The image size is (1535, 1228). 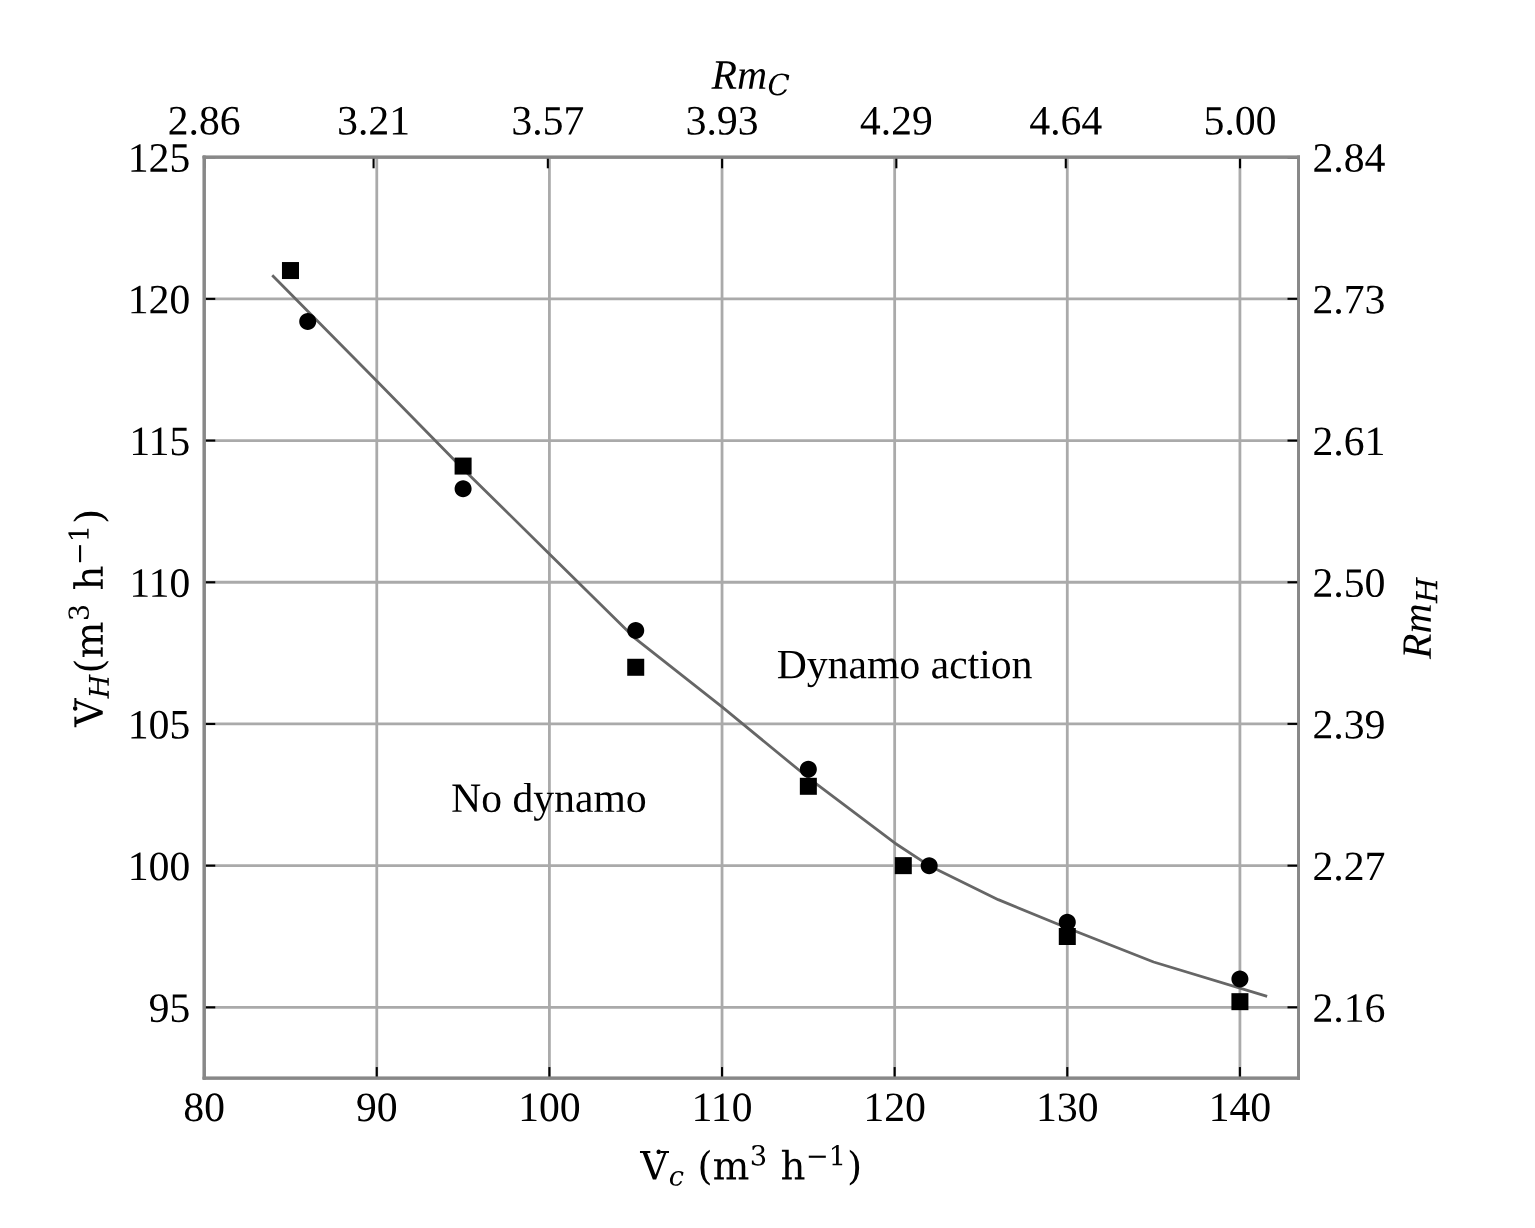 What do you see at coordinates (373, 121) in the screenshot?
I see `x2-tick-label: 3.21` at bounding box center [373, 121].